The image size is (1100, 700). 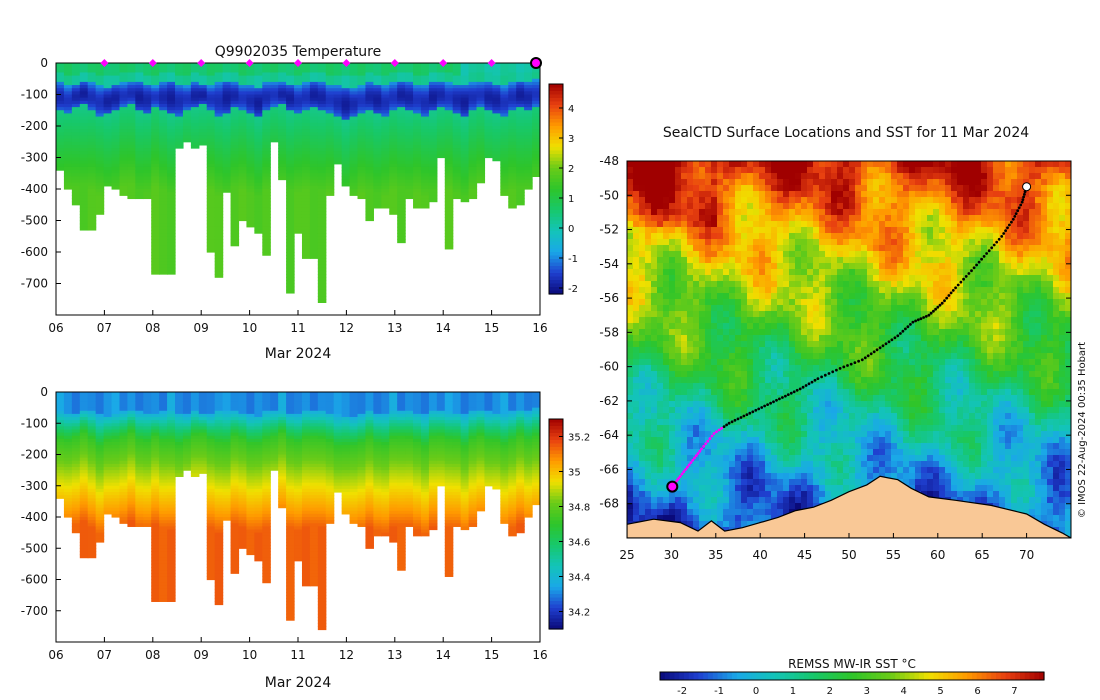 What do you see at coordinates (1082, 430) in the screenshot?
I see `map-credit-text: © IMOS 22-Aug-2024 00:35 Hobart` at bounding box center [1082, 430].